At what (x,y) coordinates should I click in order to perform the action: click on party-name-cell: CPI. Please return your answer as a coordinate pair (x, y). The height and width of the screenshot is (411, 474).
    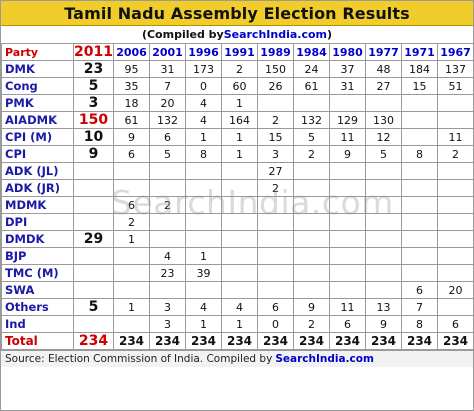
    Looking at the image, I should click on (37, 154).